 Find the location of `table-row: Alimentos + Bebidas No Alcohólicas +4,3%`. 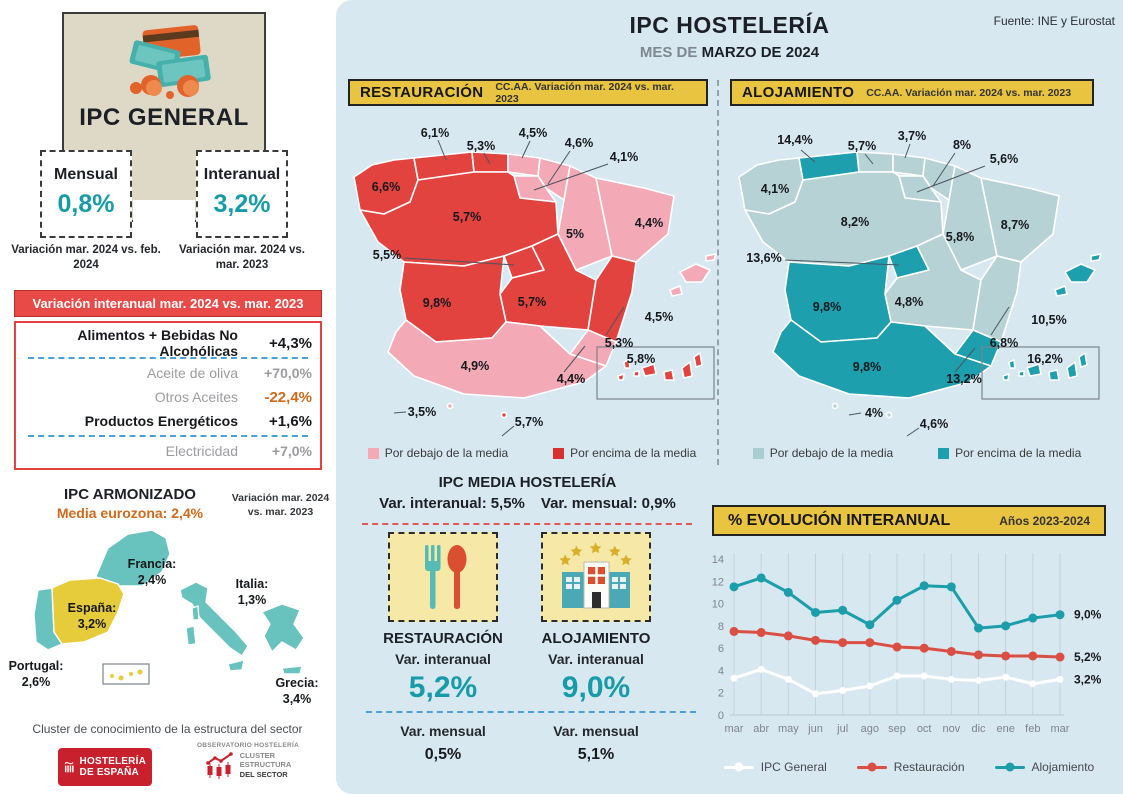

table-row: Alimentos + Bebidas No Alcohólicas +4,3% is located at coordinates (168, 343).